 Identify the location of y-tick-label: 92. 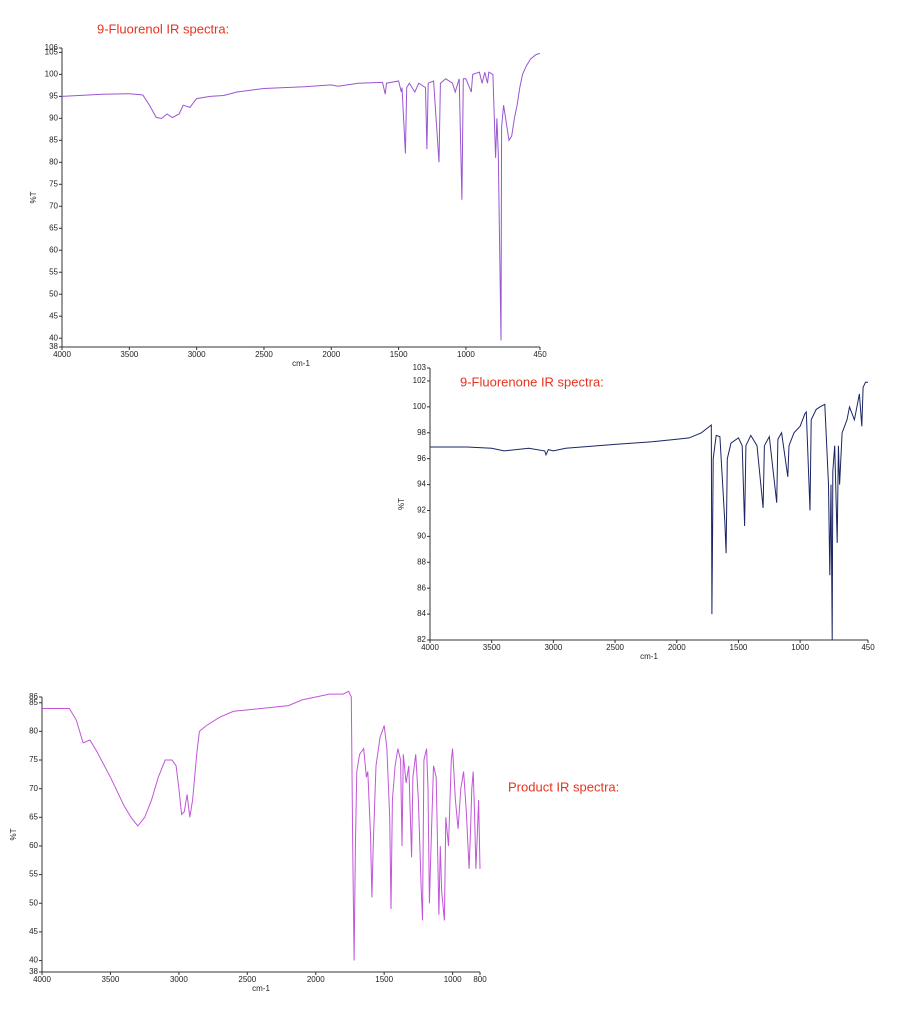
(421, 510).